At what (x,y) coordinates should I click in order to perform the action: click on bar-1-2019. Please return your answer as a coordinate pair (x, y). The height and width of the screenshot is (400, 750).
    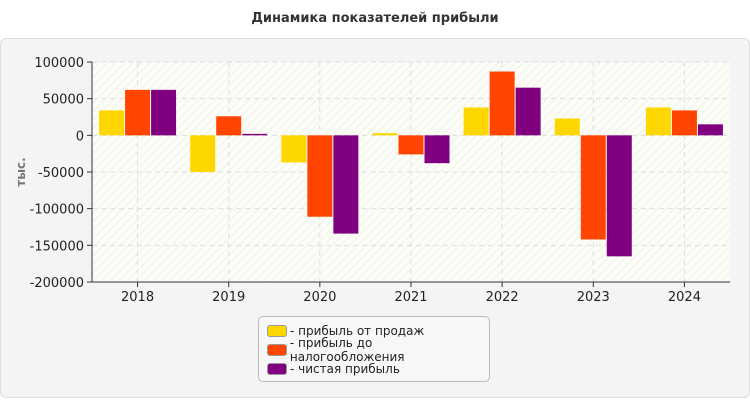
    Looking at the image, I should click on (229, 126).